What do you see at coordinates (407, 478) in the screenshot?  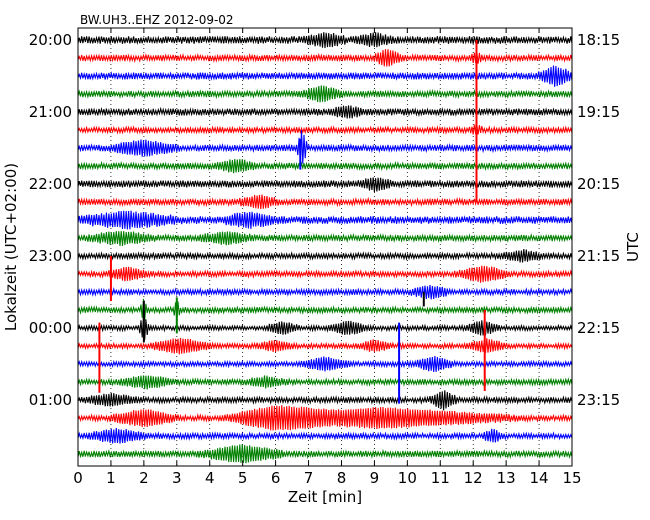 I see `x-tick-label-10: 10` at bounding box center [407, 478].